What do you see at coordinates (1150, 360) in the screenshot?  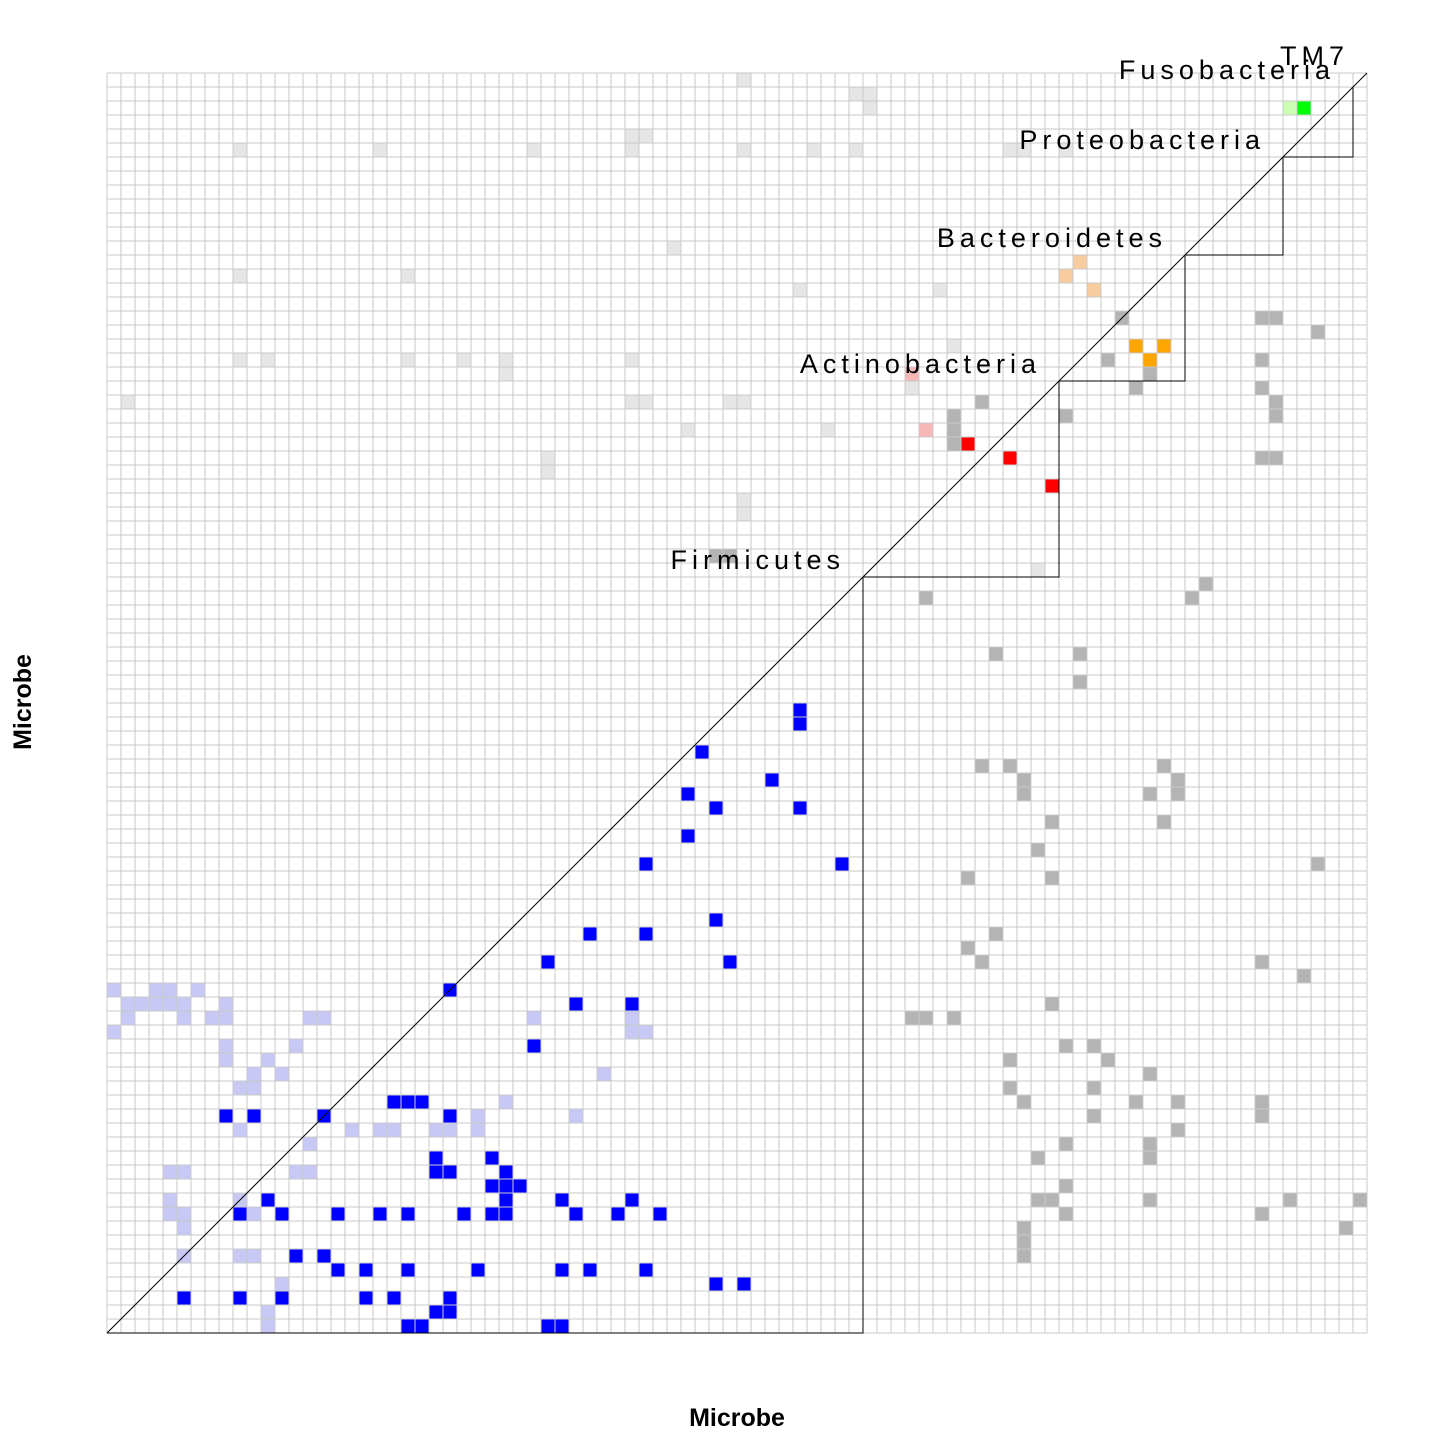 I see `heatmap-cell-bacteroidetes-strong` at bounding box center [1150, 360].